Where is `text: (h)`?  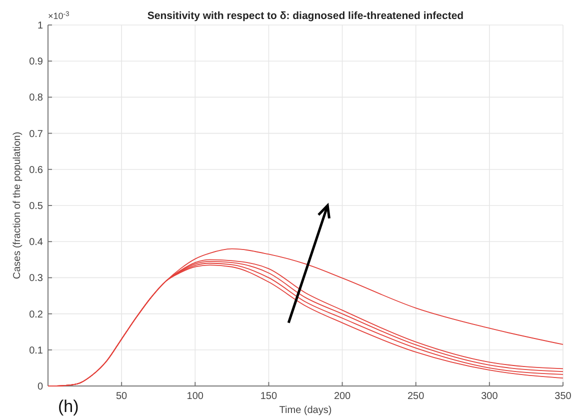 text: (h) is located at coordinates (68, 406).